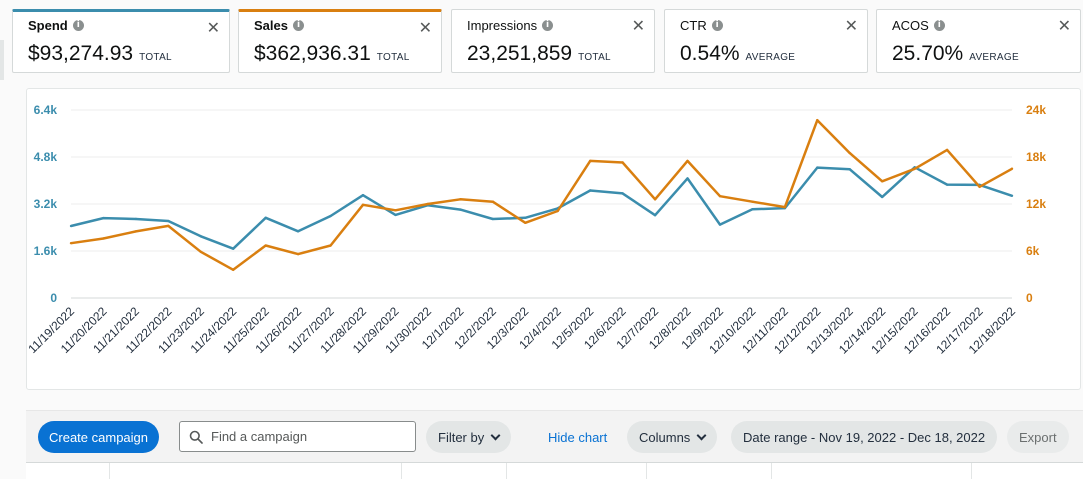 The width and height of the screenshot is (1083, 479). I want to click on metric-header: Spend i, so click(128, 25).